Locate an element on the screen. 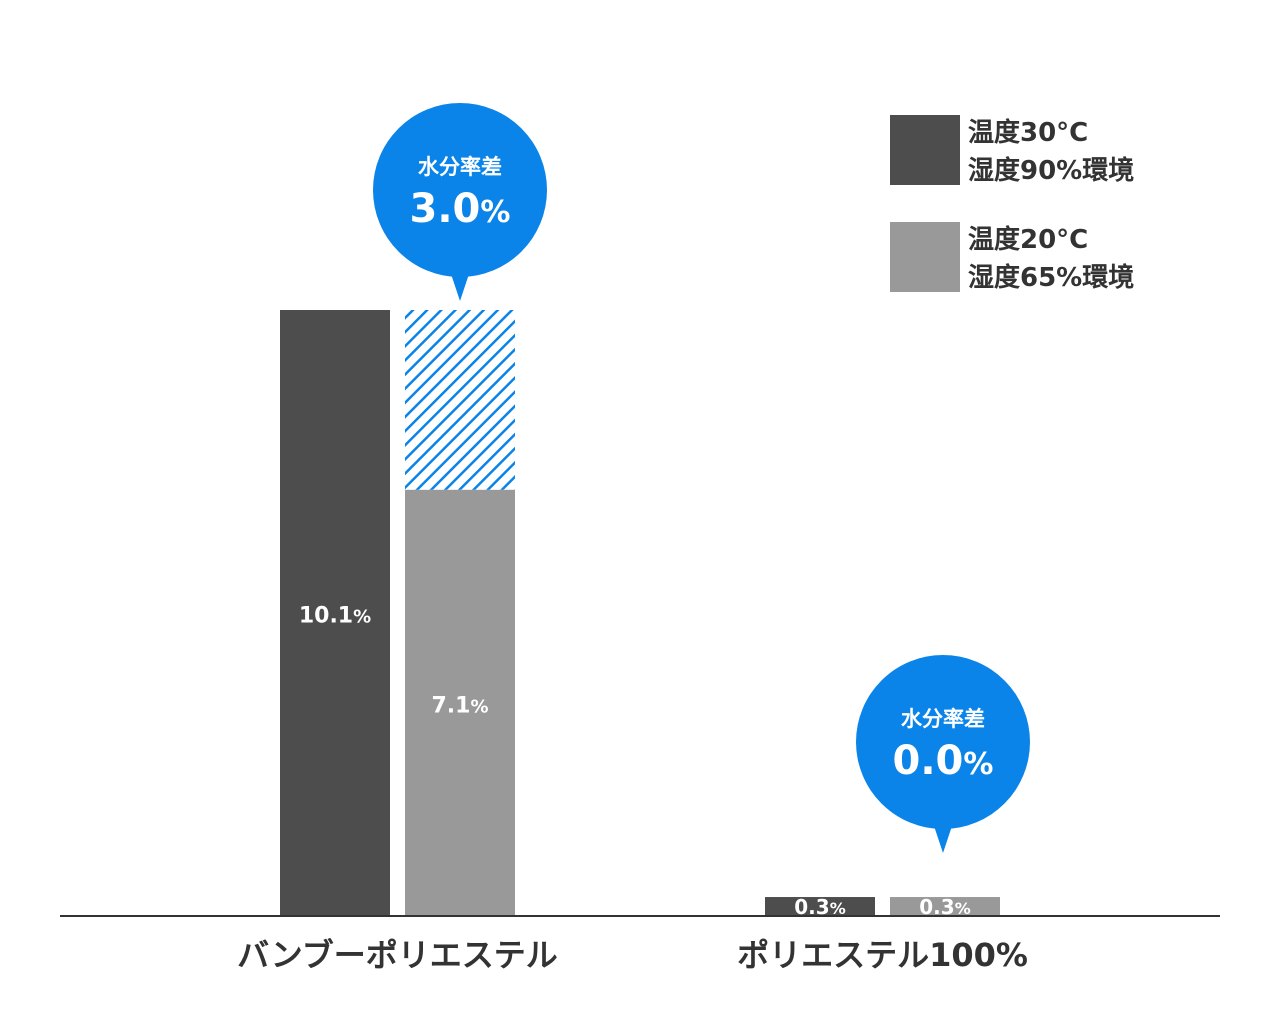 This screenshot has height=1024, width=1280. category-labels: バンブーポリエステル ポリエステル100% is located at coordinates (632, 955).